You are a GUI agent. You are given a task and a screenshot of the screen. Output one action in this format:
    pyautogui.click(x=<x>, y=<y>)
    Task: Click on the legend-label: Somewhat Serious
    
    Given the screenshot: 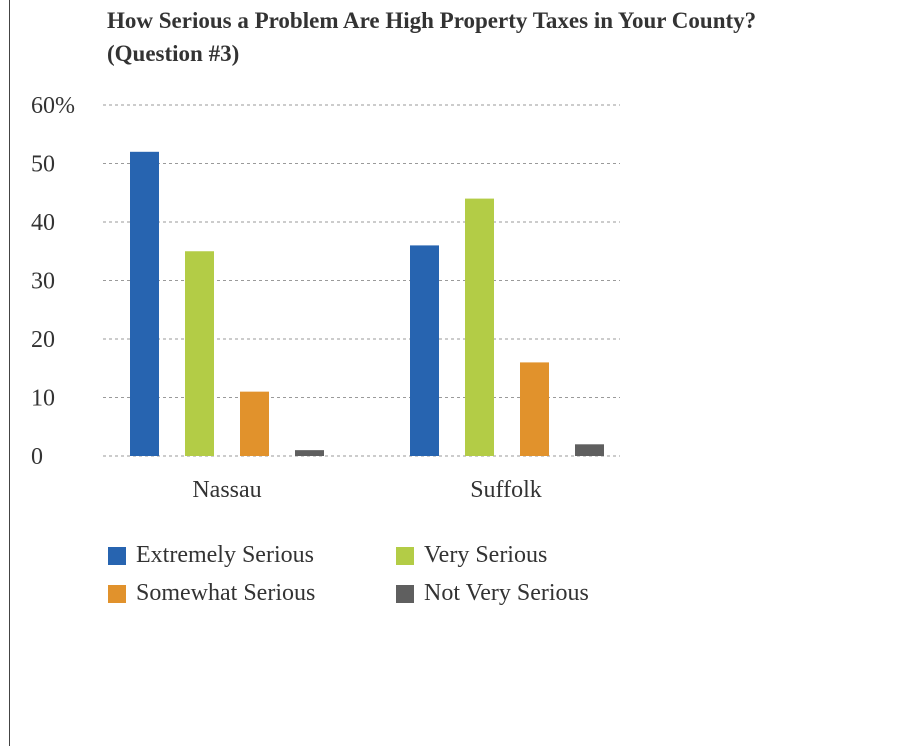 What is the action you would take?
    pyautogui.click(x=226, y=593)
    